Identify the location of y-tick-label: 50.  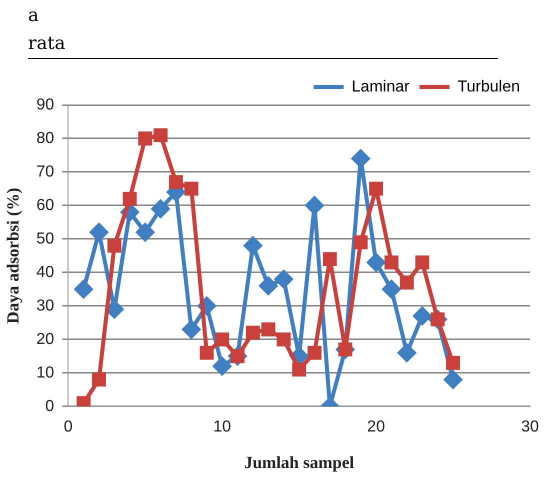
(45, 239).